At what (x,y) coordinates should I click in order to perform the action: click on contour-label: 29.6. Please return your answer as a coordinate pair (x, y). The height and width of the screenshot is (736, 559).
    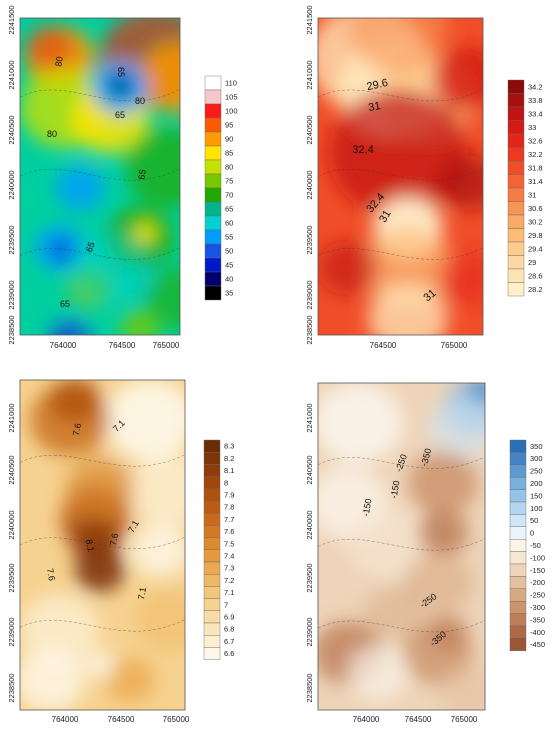
    Looking at the image, I should click on (377, 85).